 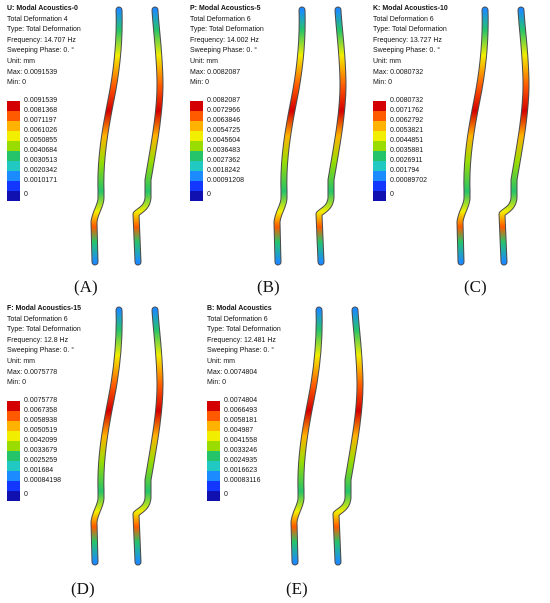 What do you see at coordinates (241, 420) in the screenshot?
I see `legend-value-label: 0.0058181` at bounding box center [241, 420].